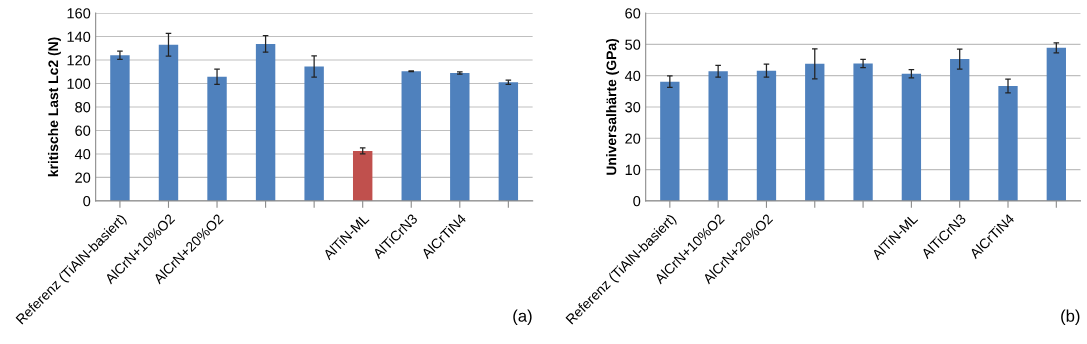  Describe the element at coordinates (79, 83) in the screenshot. I see `y-tick-label: 100` at that location.